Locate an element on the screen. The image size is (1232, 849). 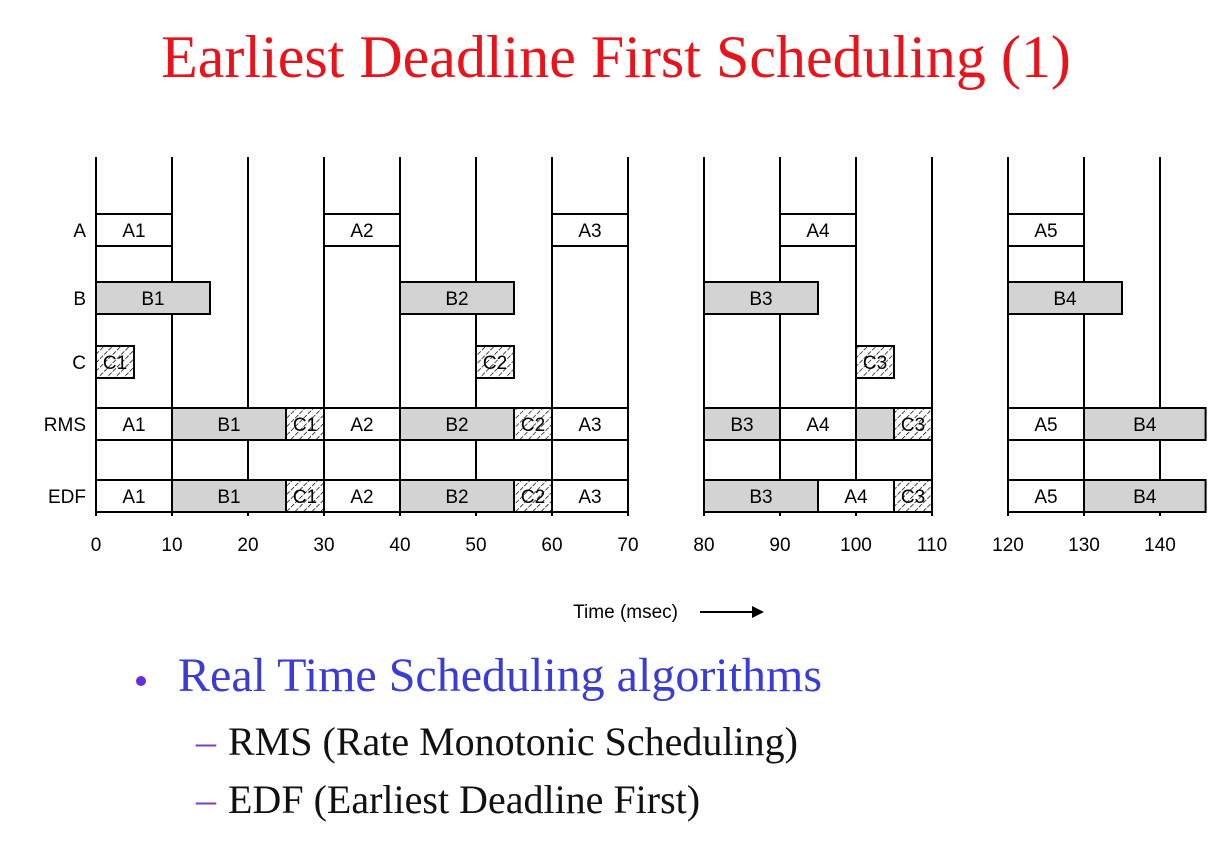
tick-label: 140 is located at coordinates (1160, 545).